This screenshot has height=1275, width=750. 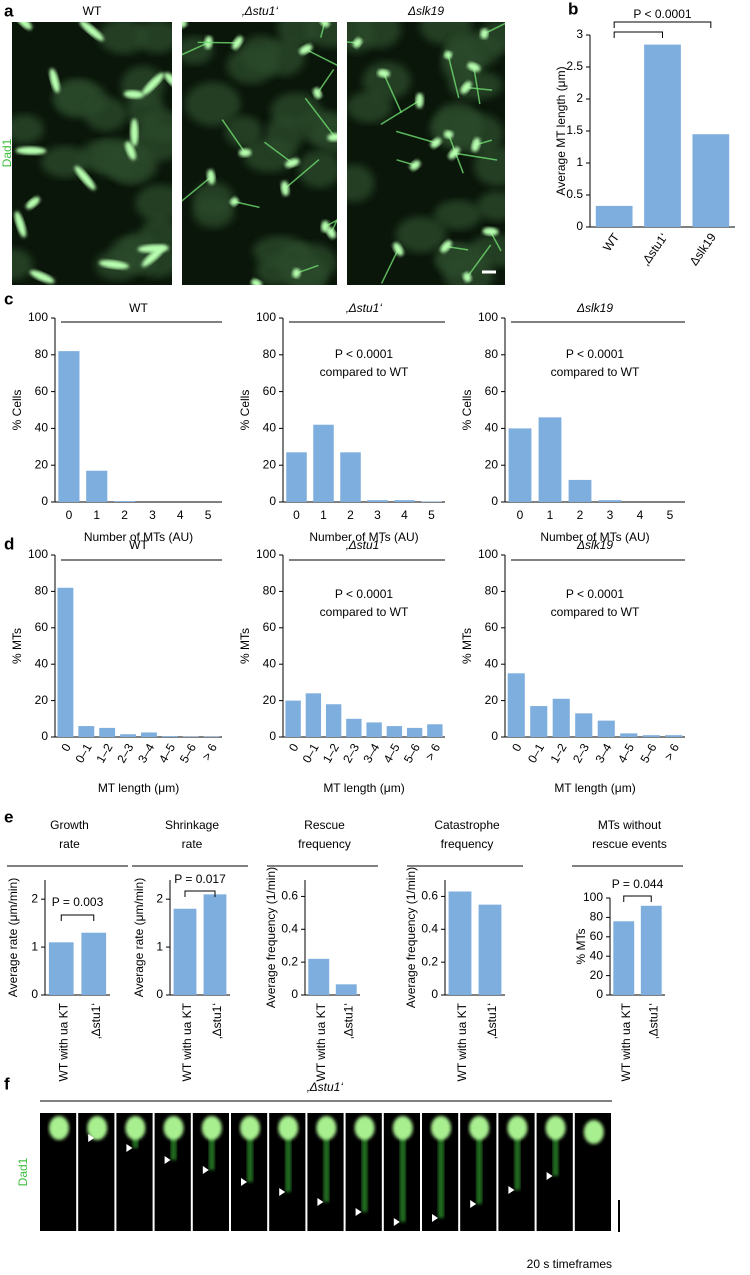 What do you see at coordinates (492, 627) in the screenshot?
I see `y-tick-label: 60` at bounding box center [492, 627].